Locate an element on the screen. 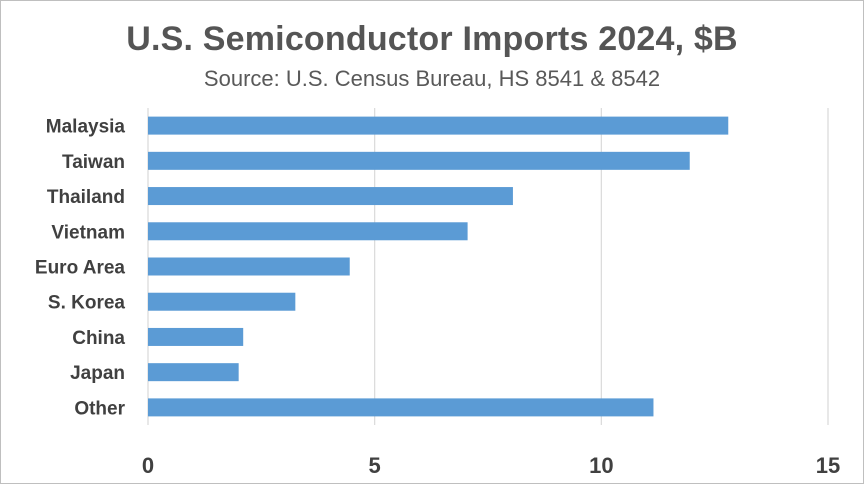 Image resolution: width=864 pixels, height=484 pixels. bar-vietnam is located at coordinates (308, 231).